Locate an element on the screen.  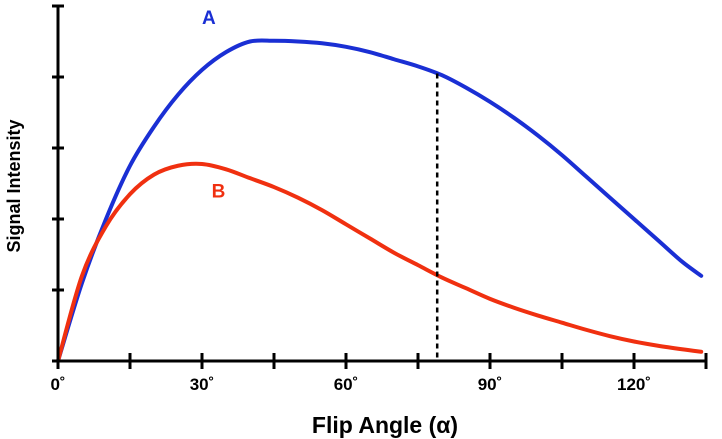
y-axis-title: Signal Intensity is located at coordinates (14, 185).